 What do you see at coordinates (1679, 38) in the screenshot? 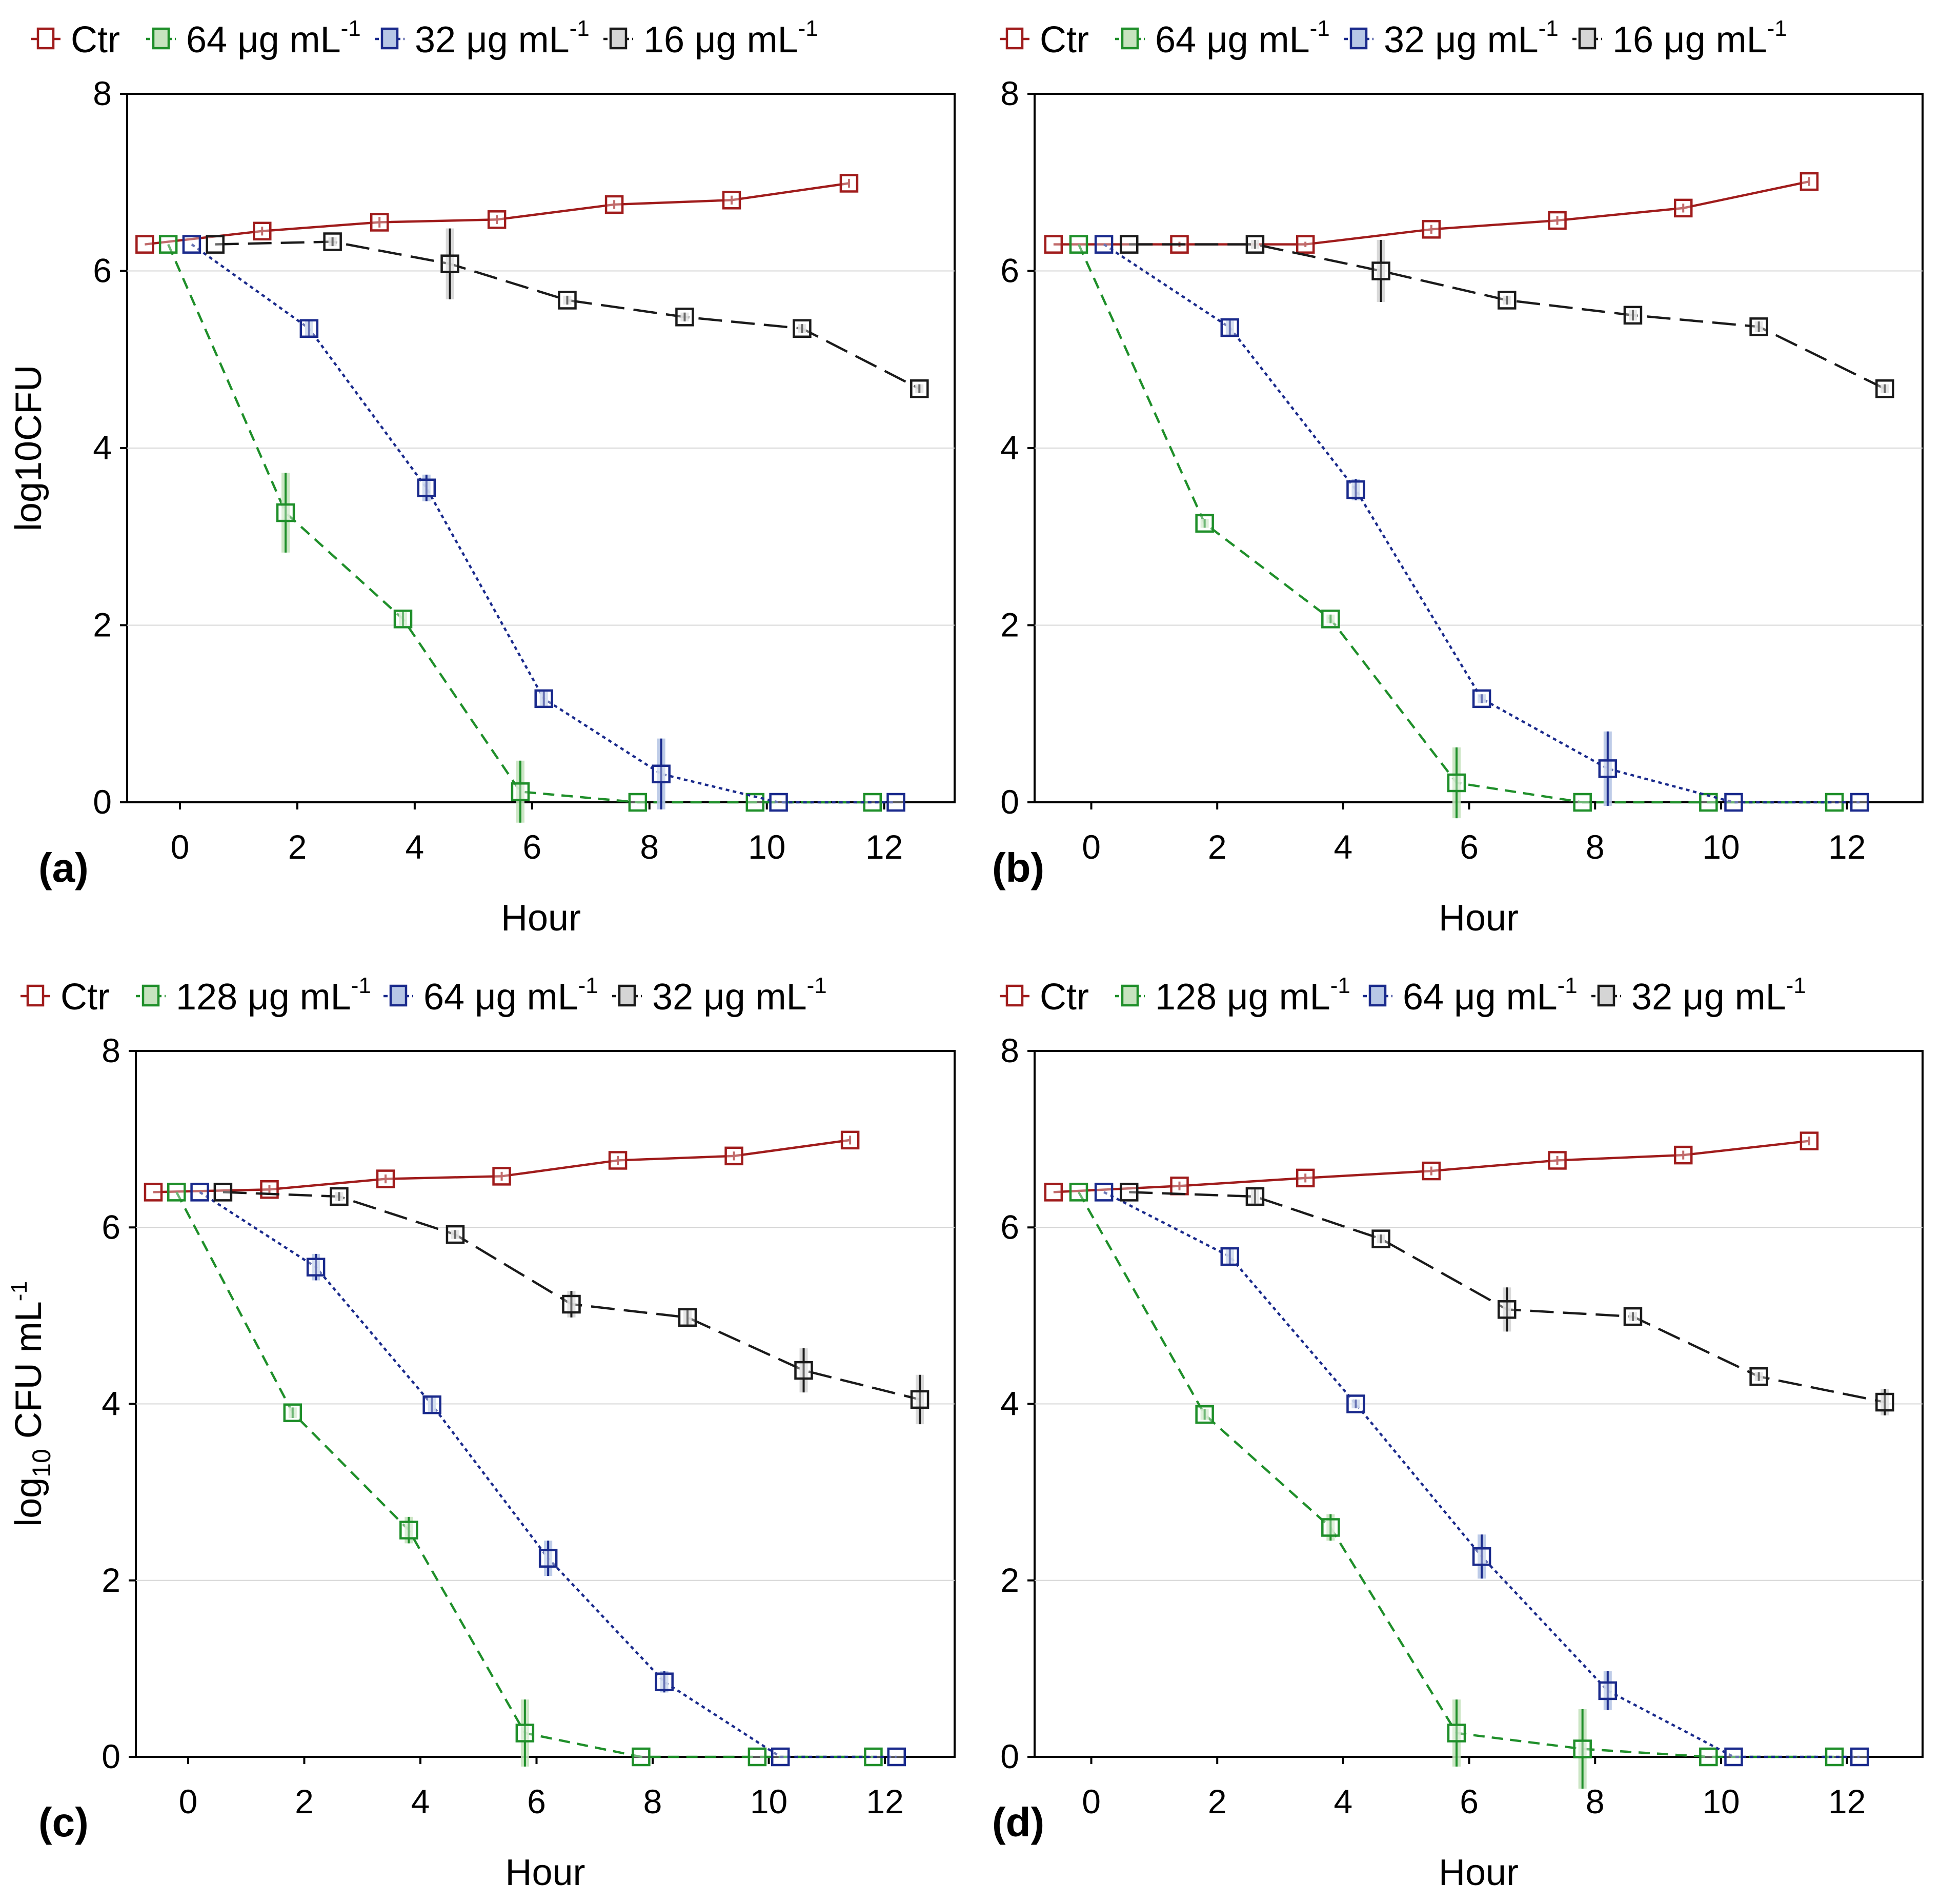
I see `chart-b-legend-item-3: 16 μg mL-1` at bounding box center [1679, 38].